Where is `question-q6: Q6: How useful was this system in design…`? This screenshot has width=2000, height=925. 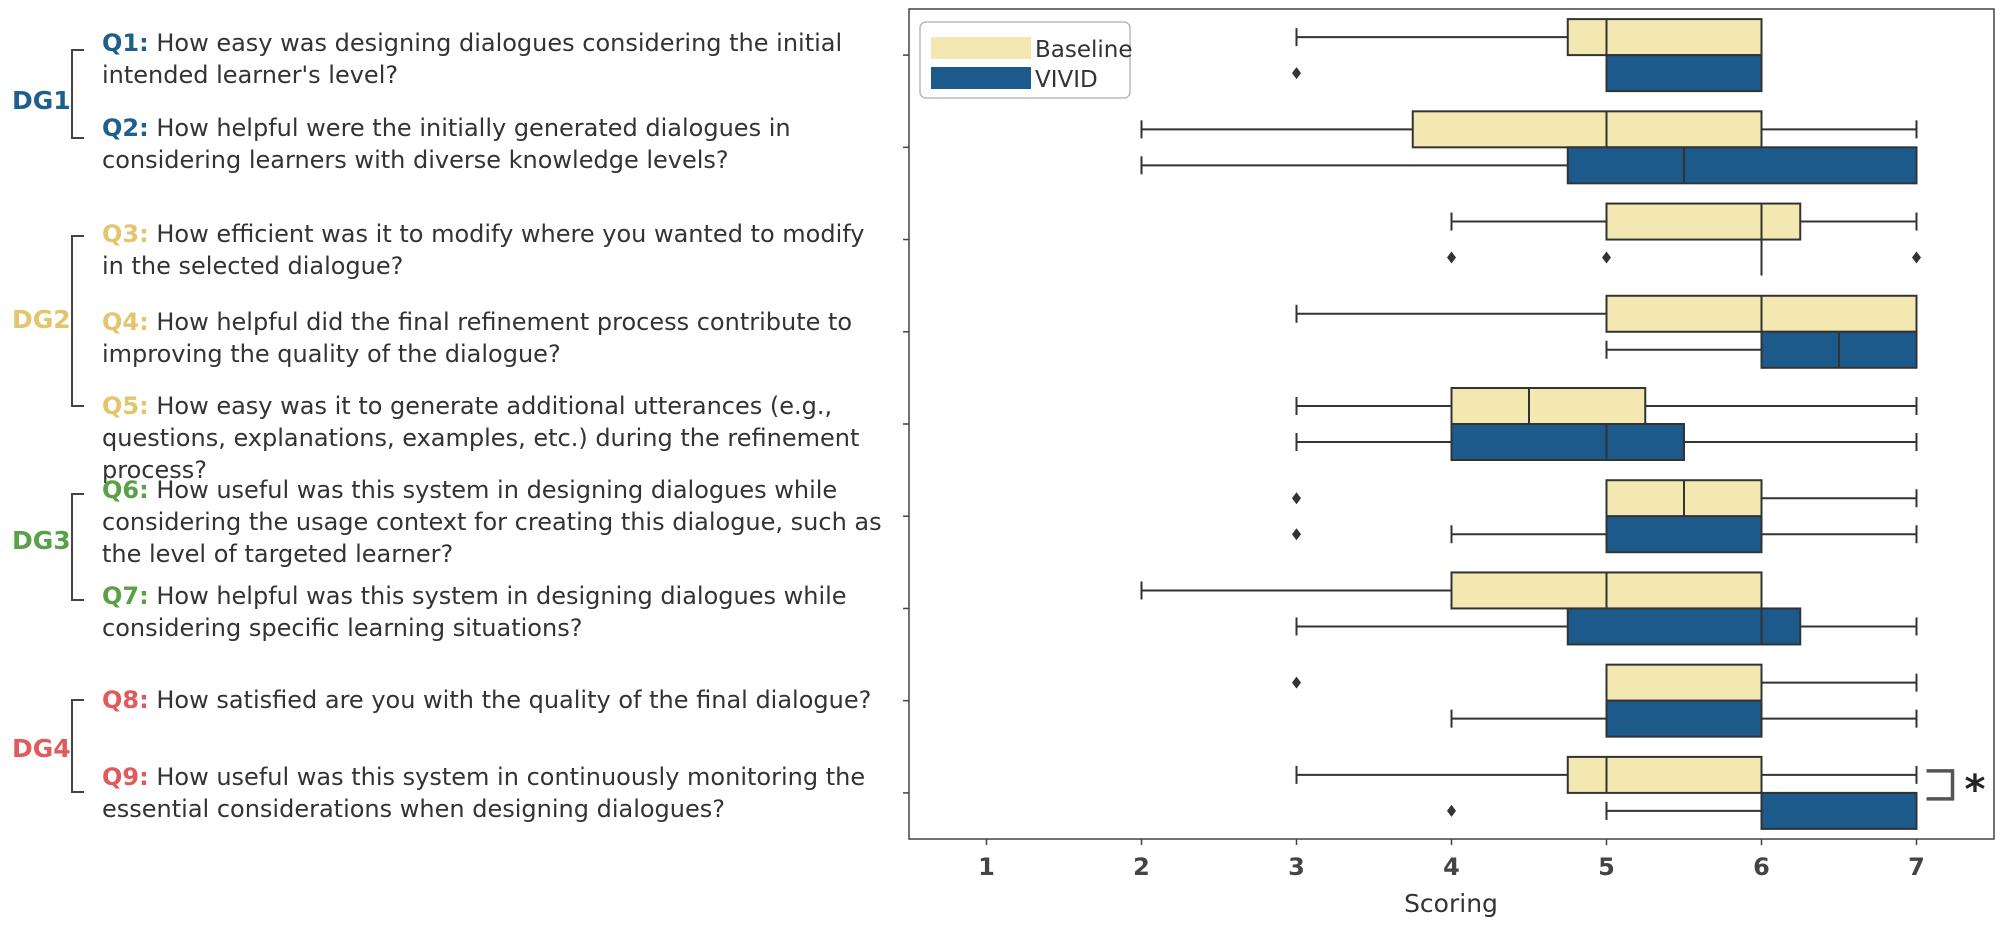
question-q6: Q6: How useful was this system in design… is located at coordinates (497, 522).